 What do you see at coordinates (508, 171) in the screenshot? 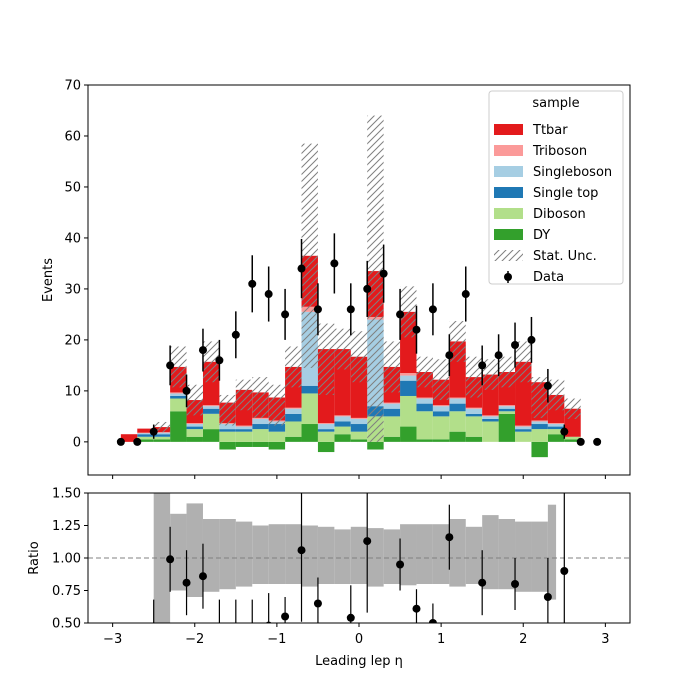
I see `legend-swatch-singleboson` at bounding box center [508, 171].